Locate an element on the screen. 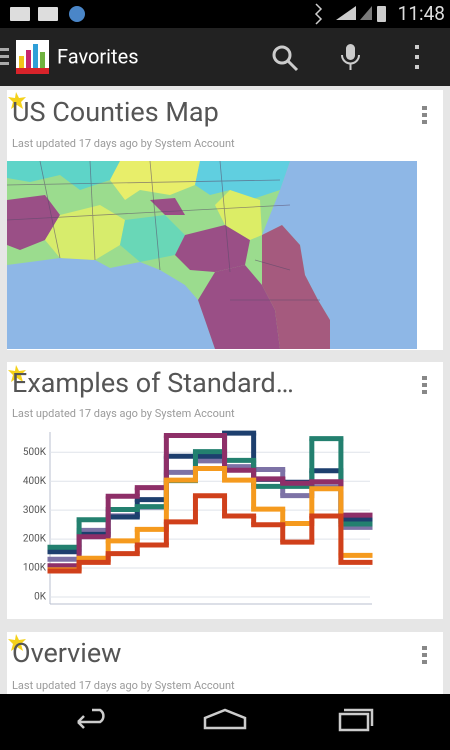 This screenshot has width=450, height=750. app-icon is located at coordinates (24, 57).